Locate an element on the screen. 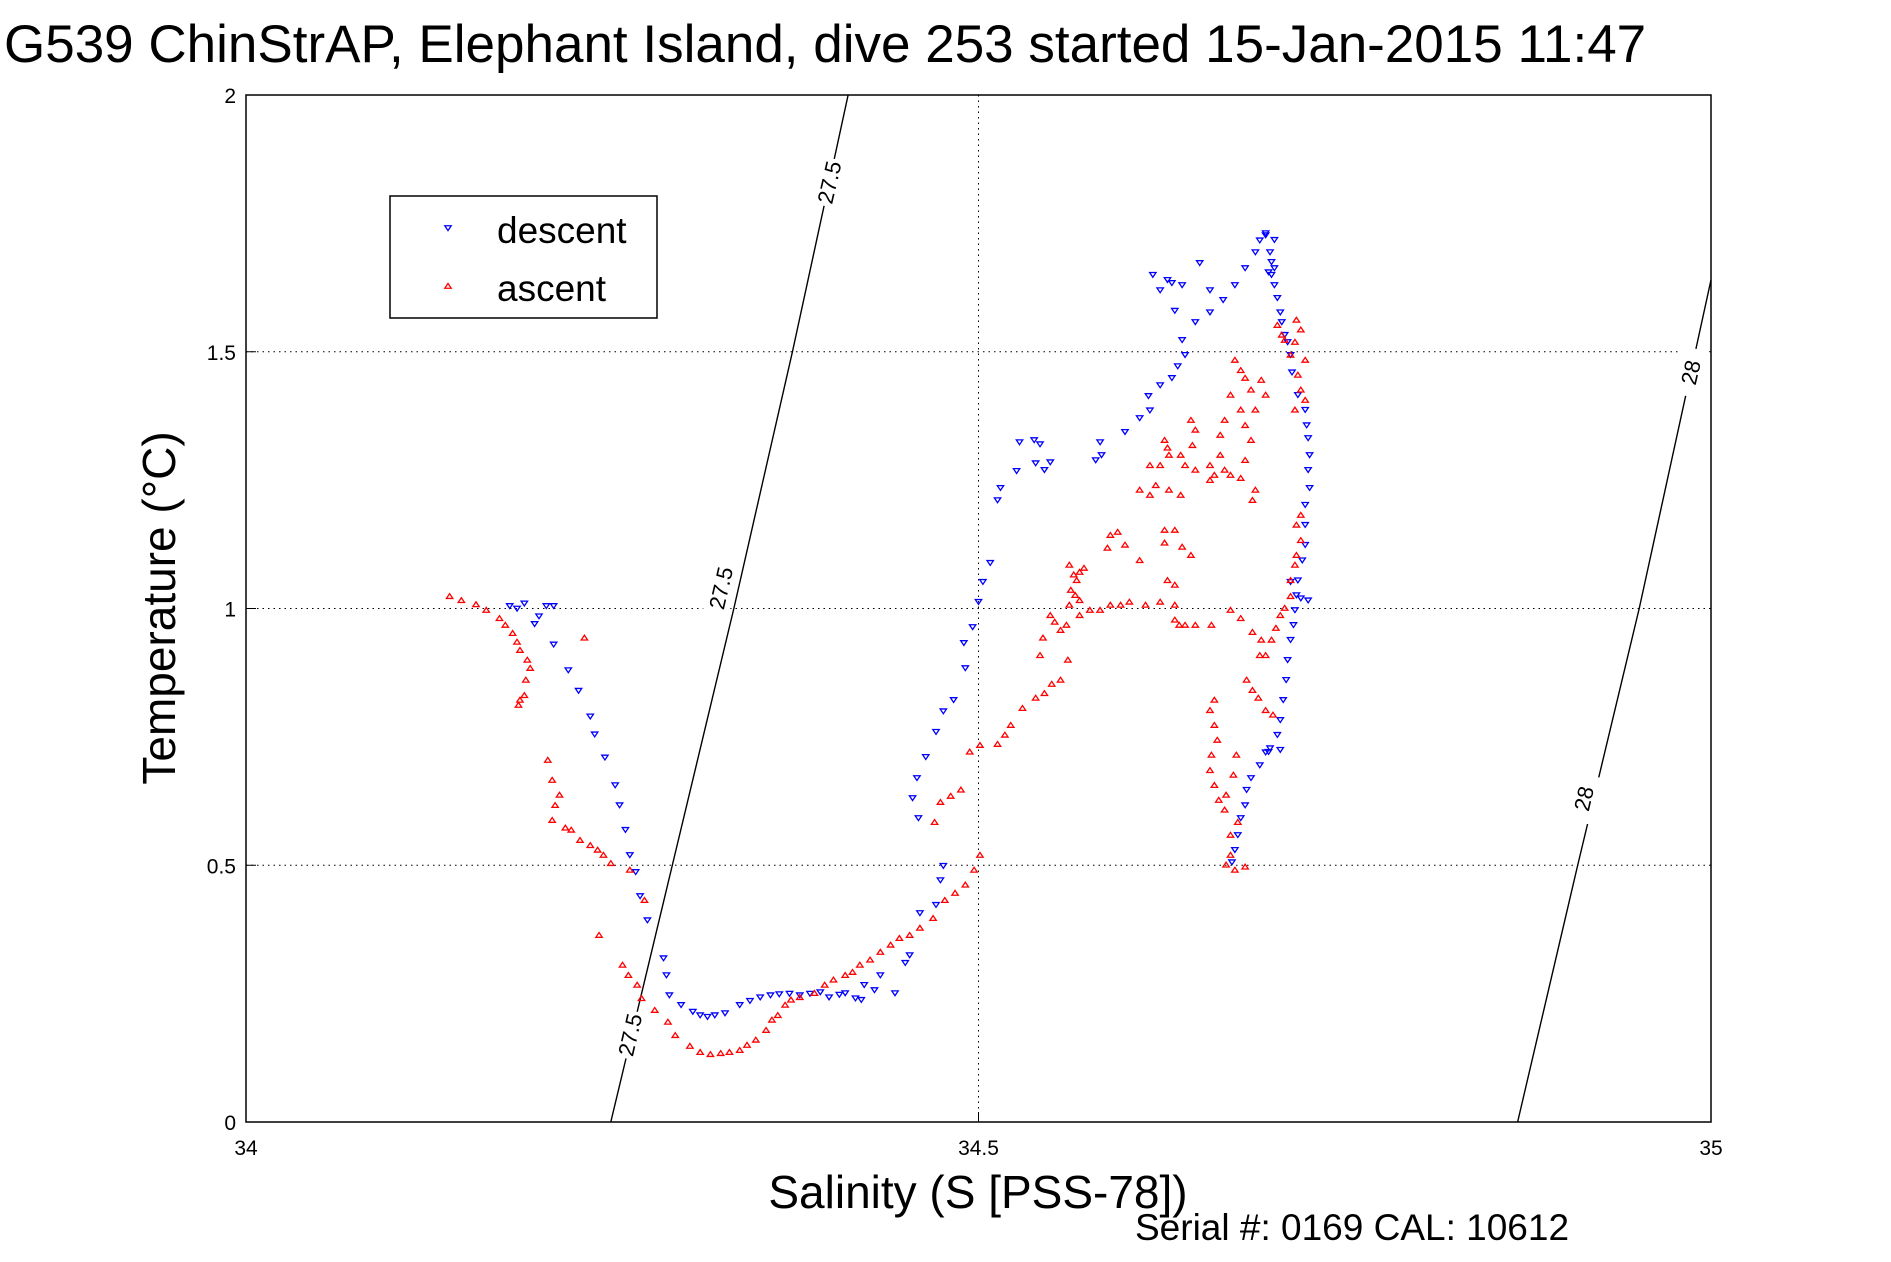 The height and width of the screenshot is (1262, 1891). y-axis-ticks: 0 0.5 1 1.5 2 is located at coordinates (231, 610).